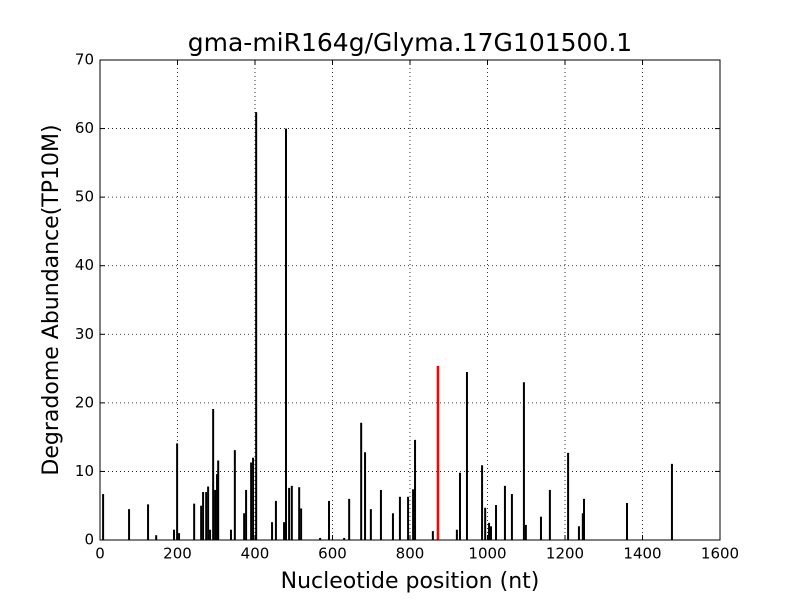 This screenshot has height=600, width=800. I want to click on y-tick-label: 20, so click(84, 402).